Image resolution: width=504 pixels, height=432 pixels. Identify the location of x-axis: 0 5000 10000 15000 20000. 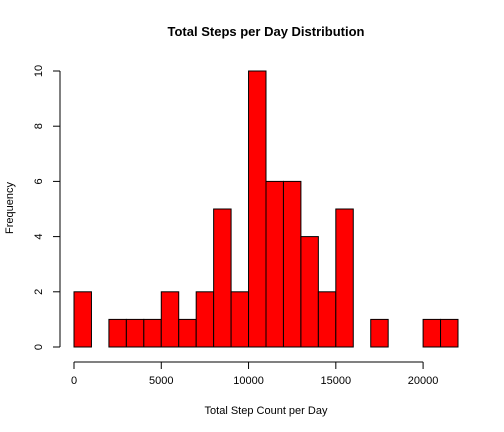
(255, 374).